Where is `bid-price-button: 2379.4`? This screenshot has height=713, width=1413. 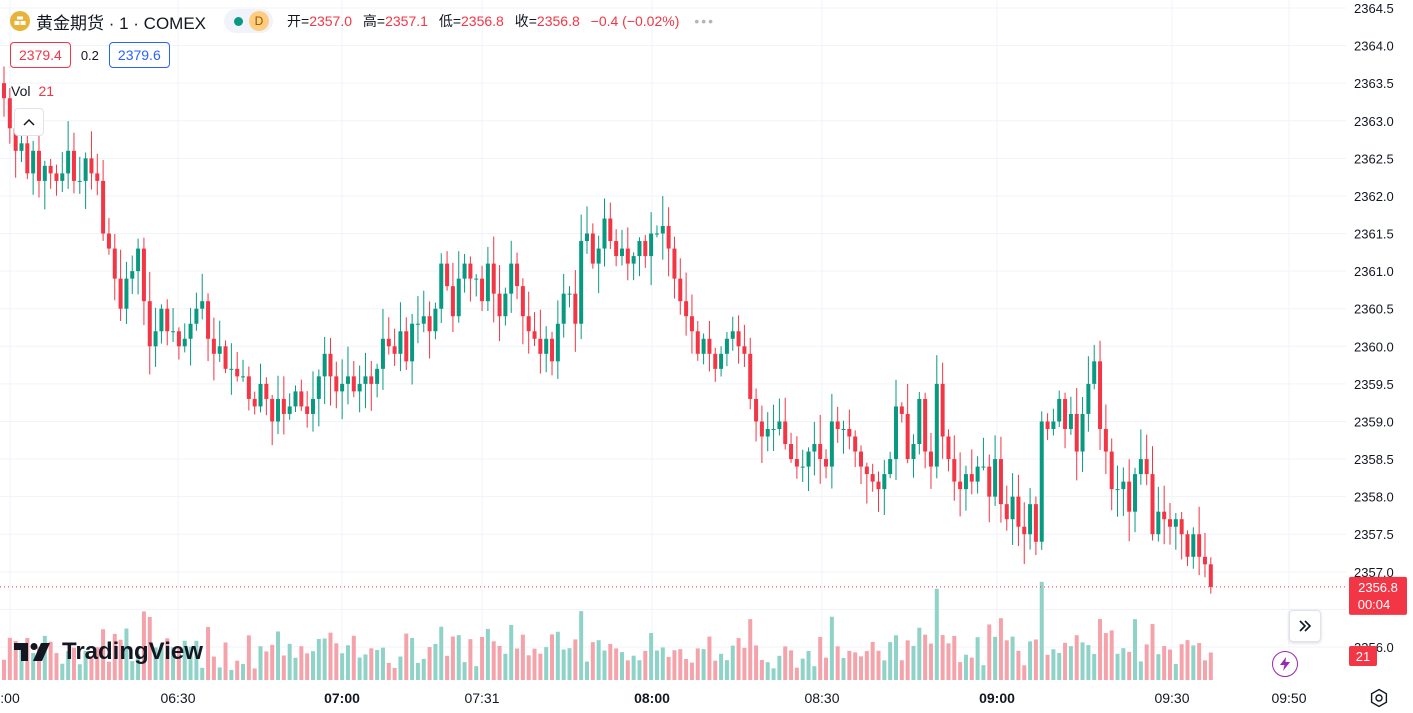
bid-price-button: 2379.4 is located at coordinates (40, 55).